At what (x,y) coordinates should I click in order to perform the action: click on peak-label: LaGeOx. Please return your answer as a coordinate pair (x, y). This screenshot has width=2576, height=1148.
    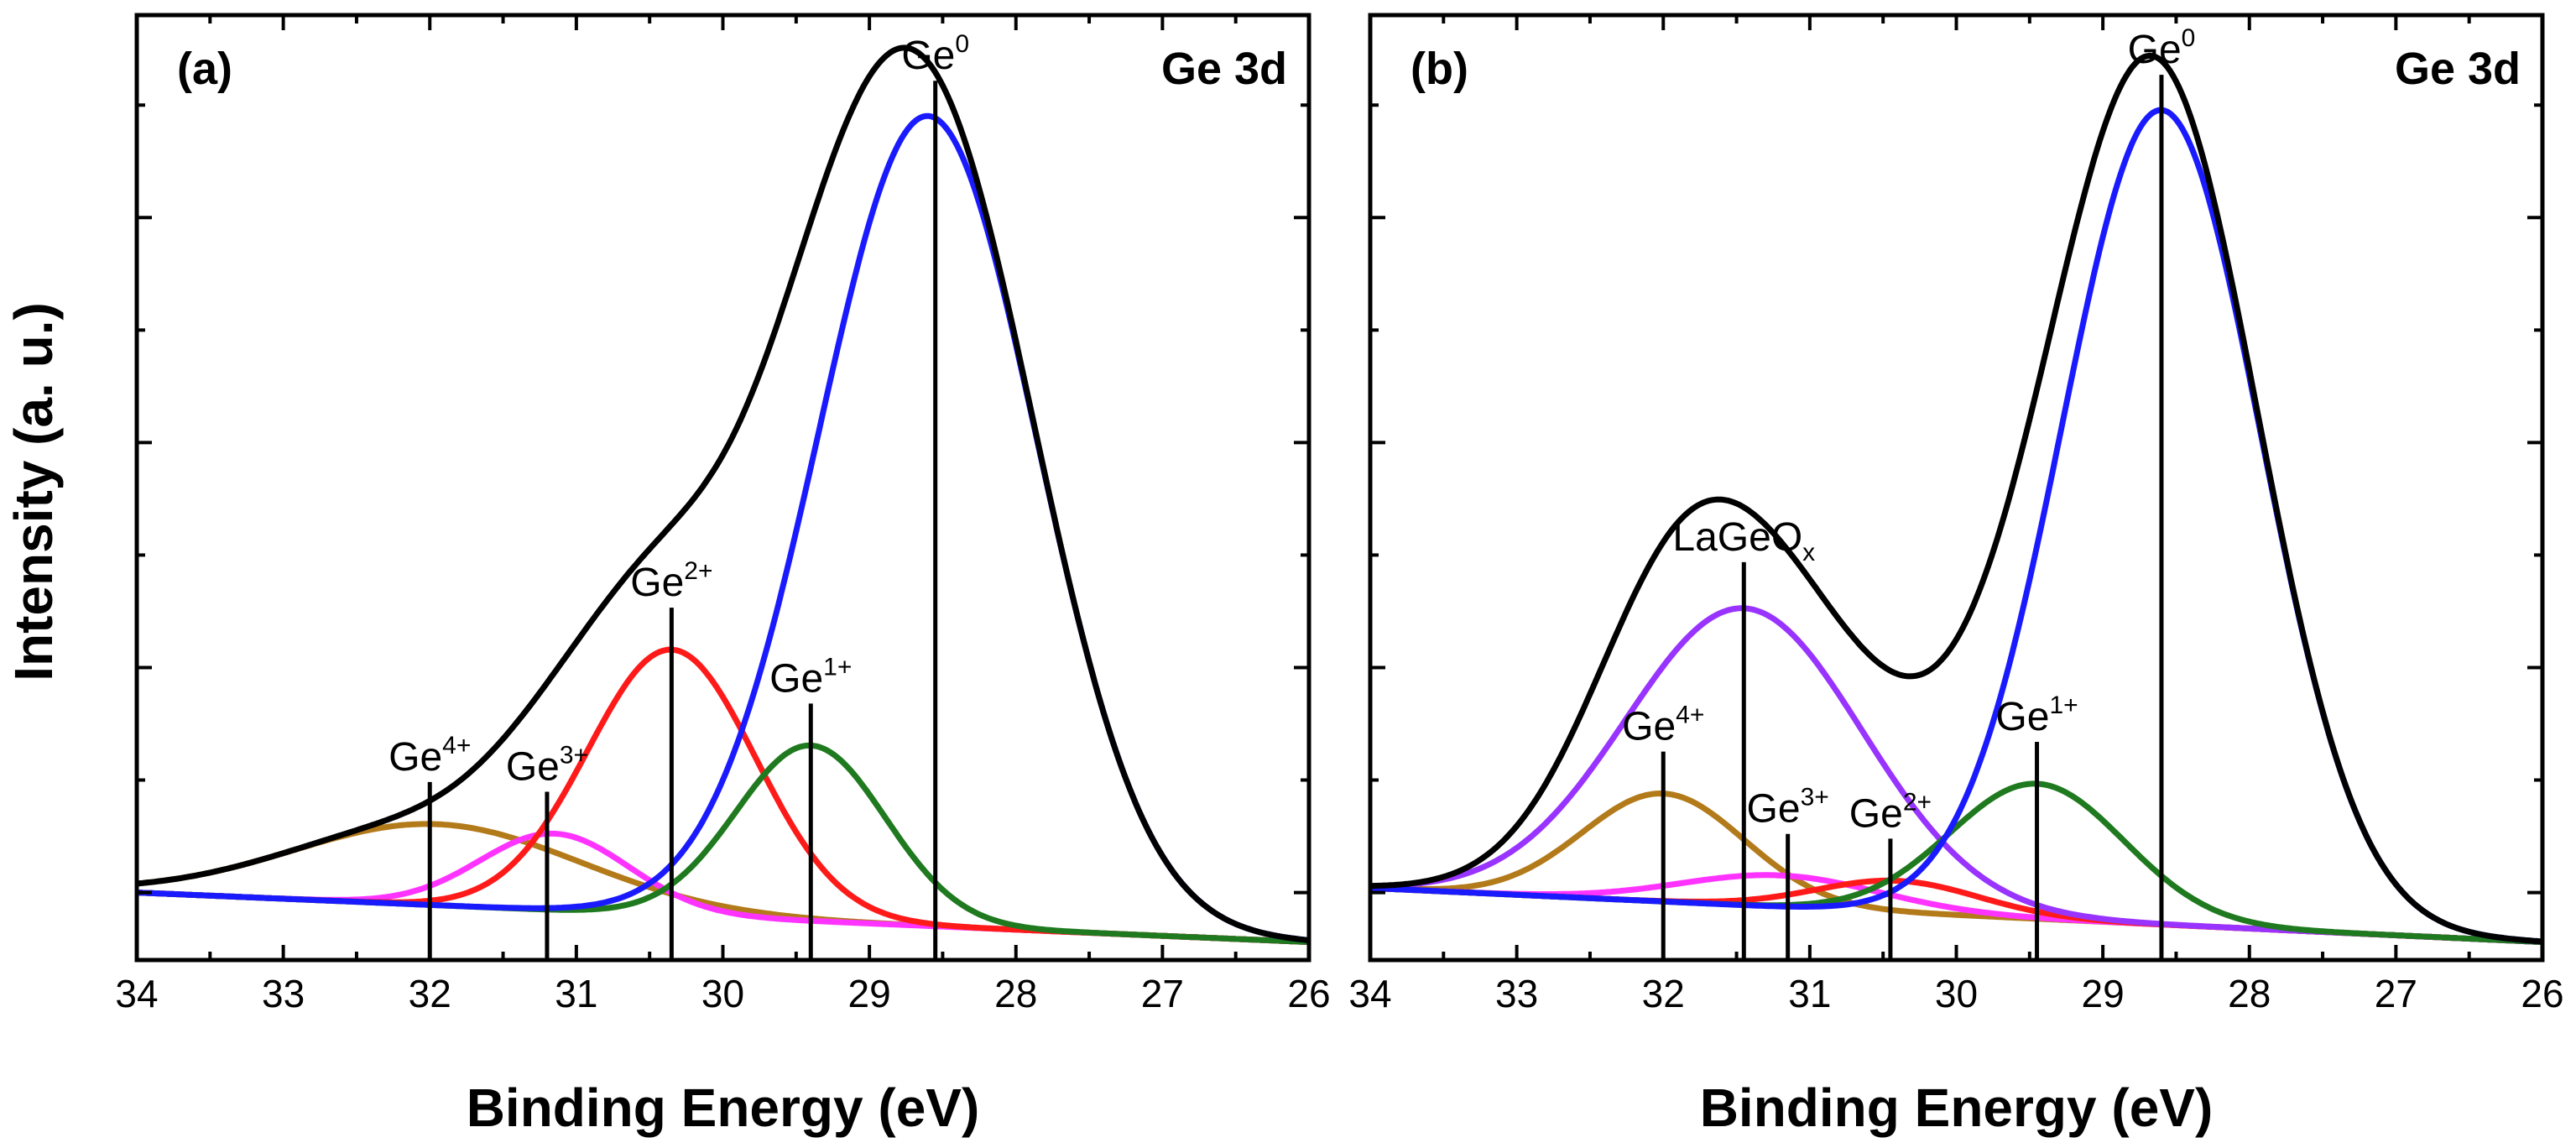
    Looking at the image, I should click on (1743, 540).